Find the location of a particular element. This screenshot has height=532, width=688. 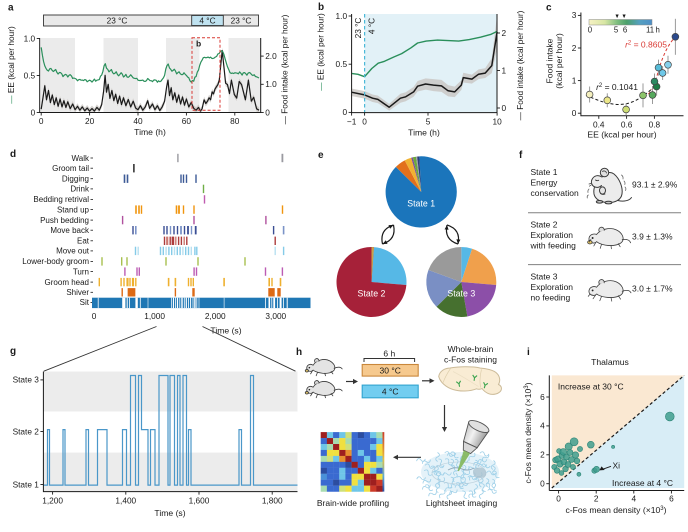

svg-text: Push bedding is located at coordinates (64, 220).